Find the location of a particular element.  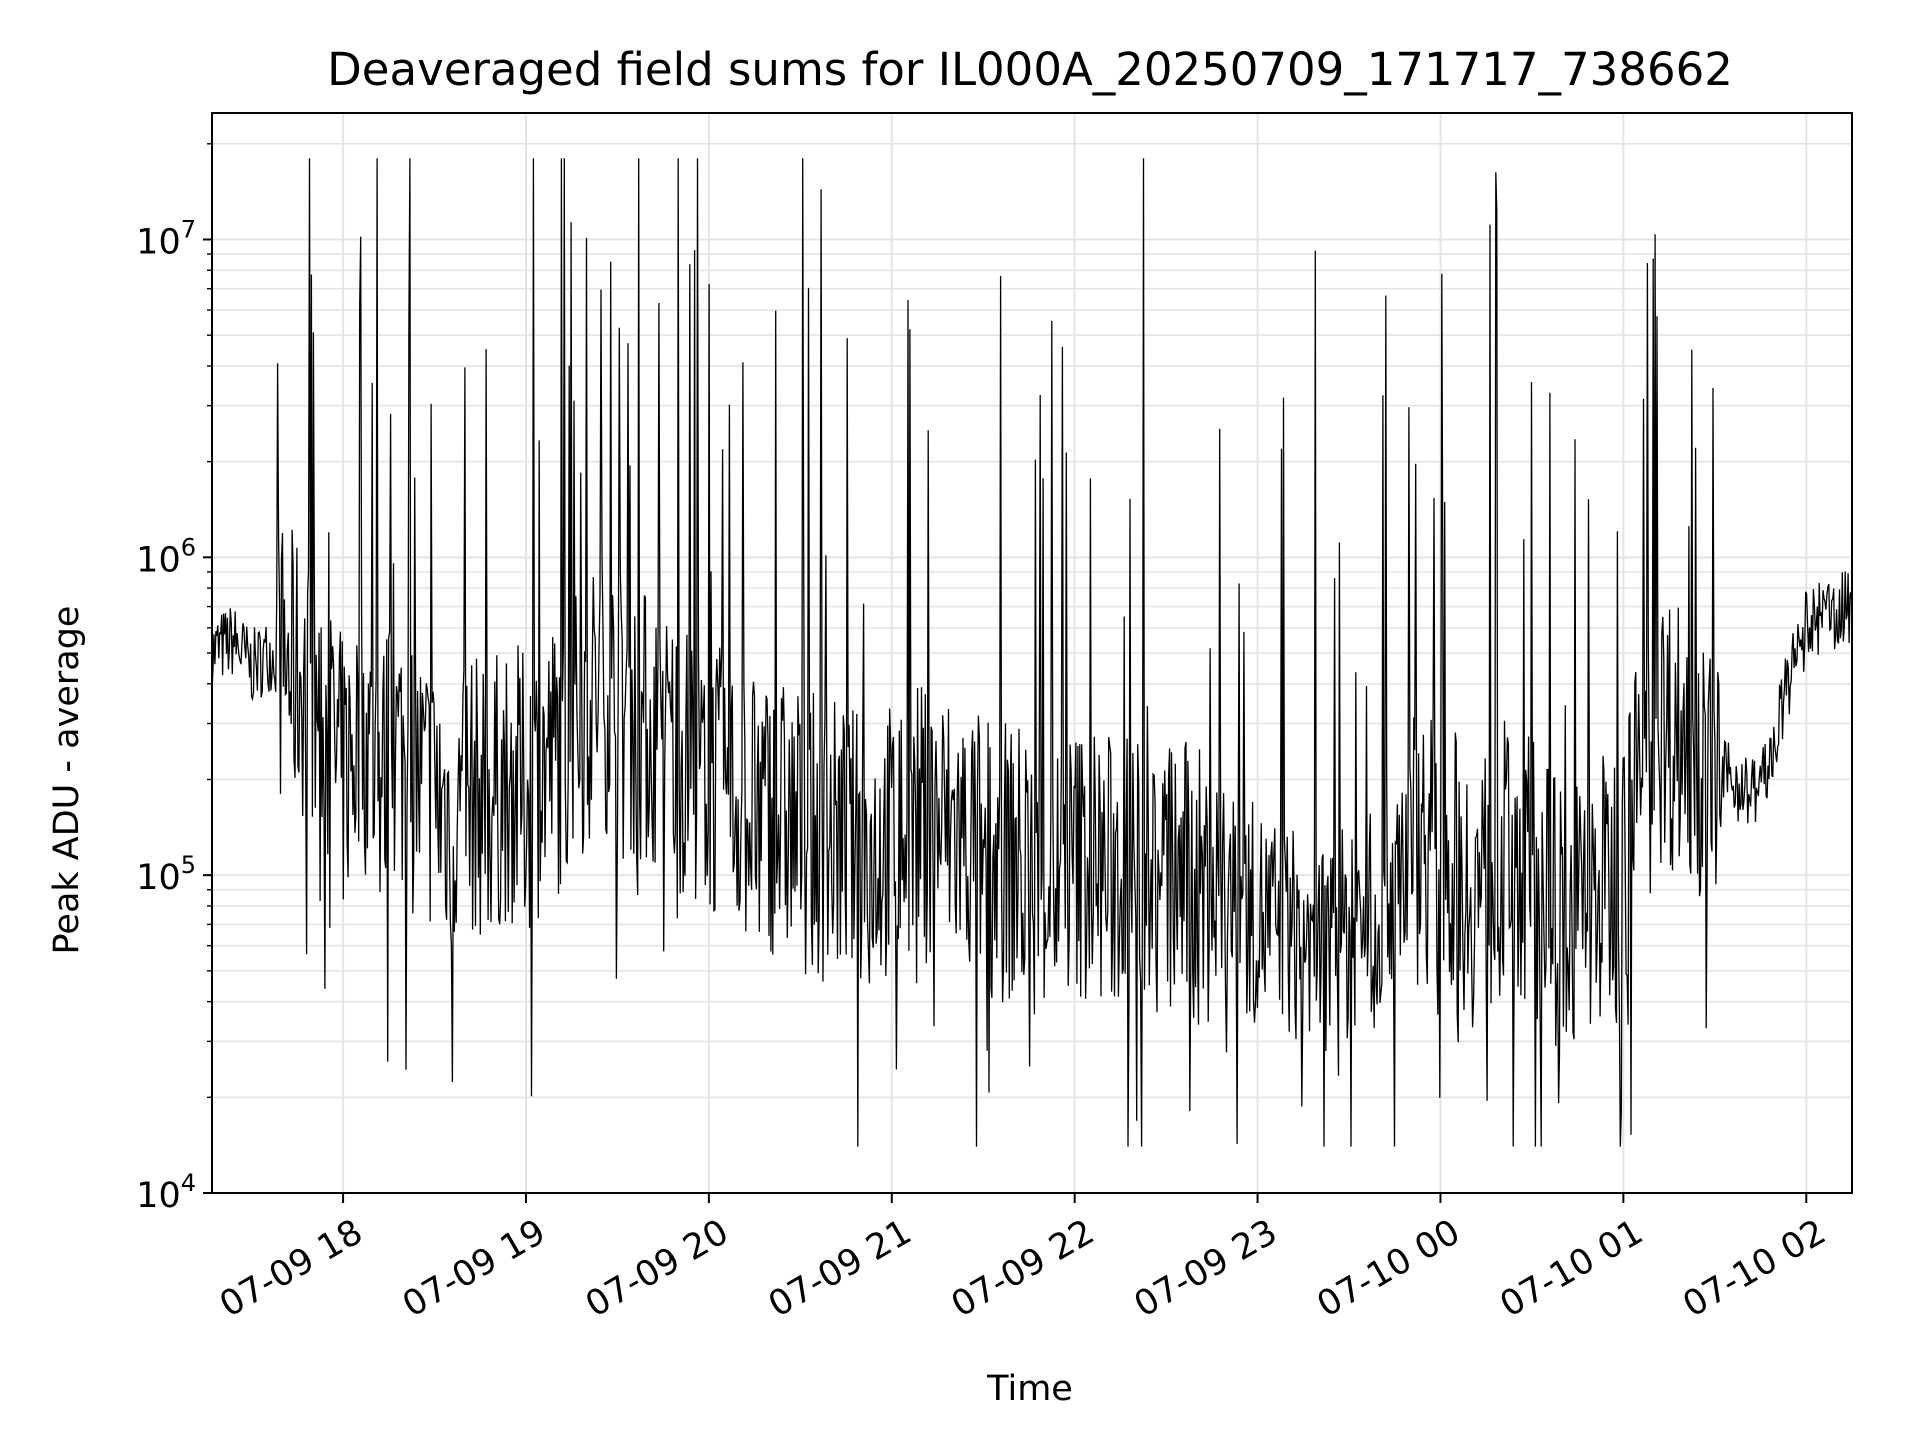

y-tick-label: 10⁵ is located at coordinates (166, 874).